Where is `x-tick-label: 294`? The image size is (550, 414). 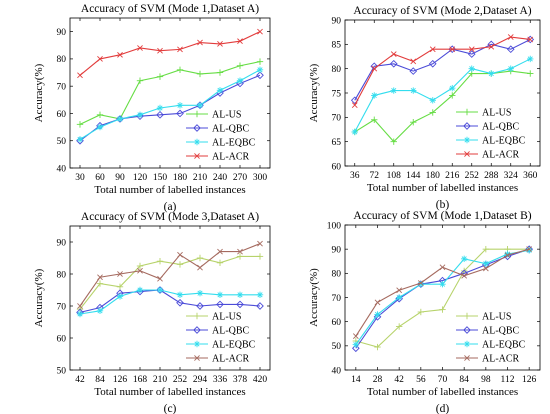
x-tick-label: 294 is located at coordinates (200, 380).